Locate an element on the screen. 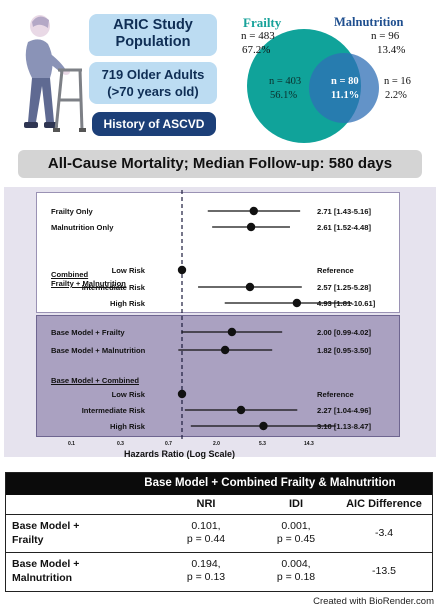 The width and height of the screenshot is (440, 610). history-box: History of ASCVD is located at coordinates (154, 124).